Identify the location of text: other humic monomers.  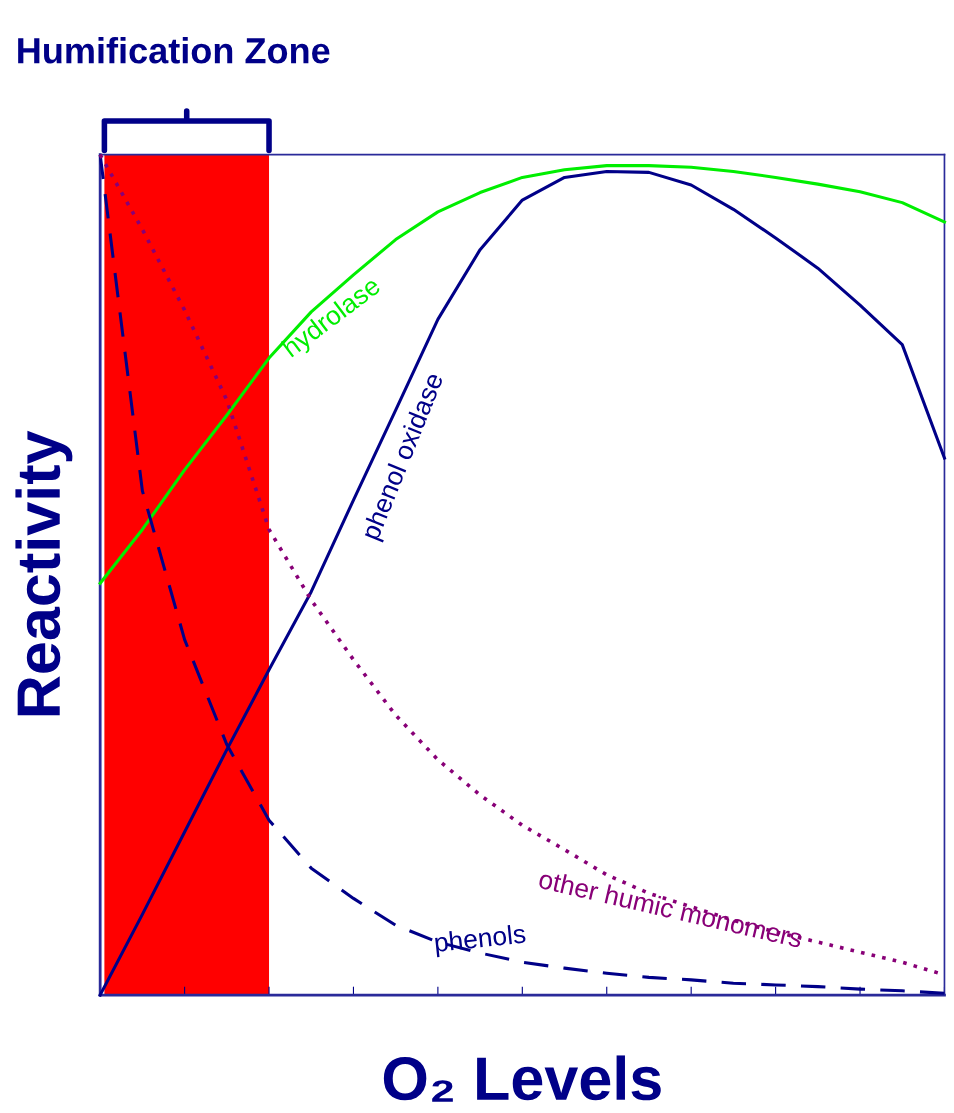
(671, 908).